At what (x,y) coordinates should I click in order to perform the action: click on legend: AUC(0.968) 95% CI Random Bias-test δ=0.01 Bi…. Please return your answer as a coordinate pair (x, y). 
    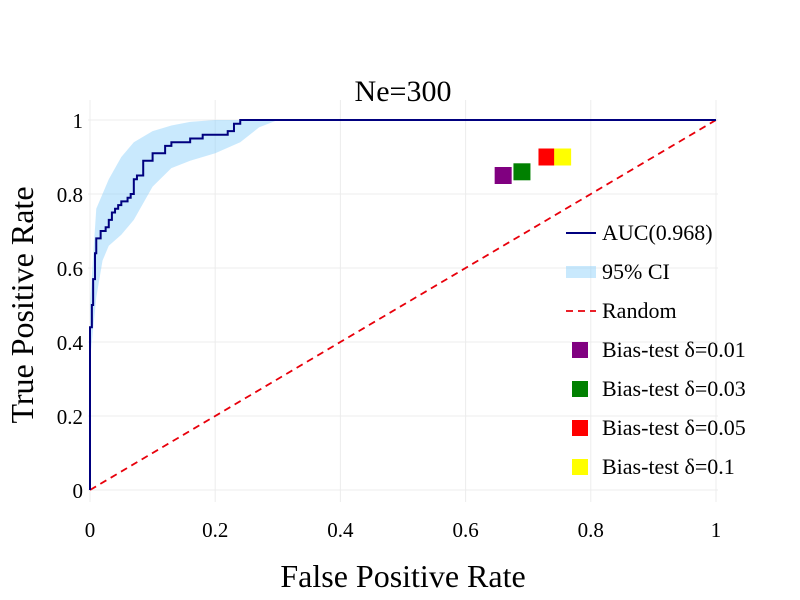
    Looking at the image, I should click on (656, 349).